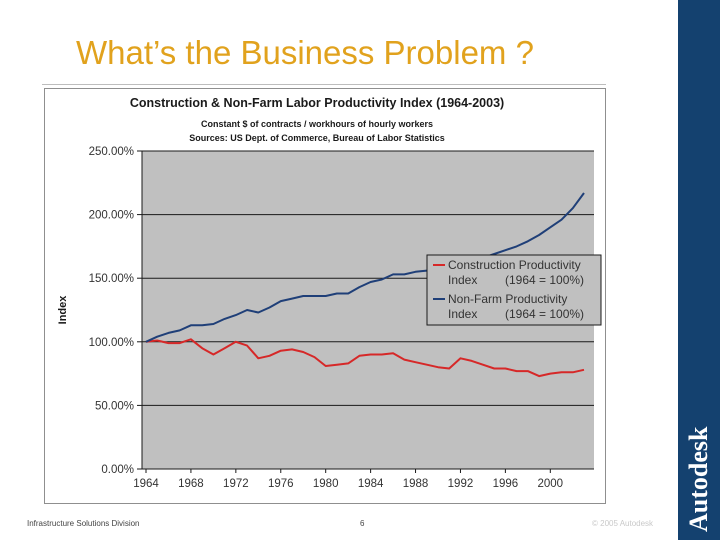 This screenshot has height=540, width=720. I want to click on y-tick-label: 150.00%, so click(111, 279).